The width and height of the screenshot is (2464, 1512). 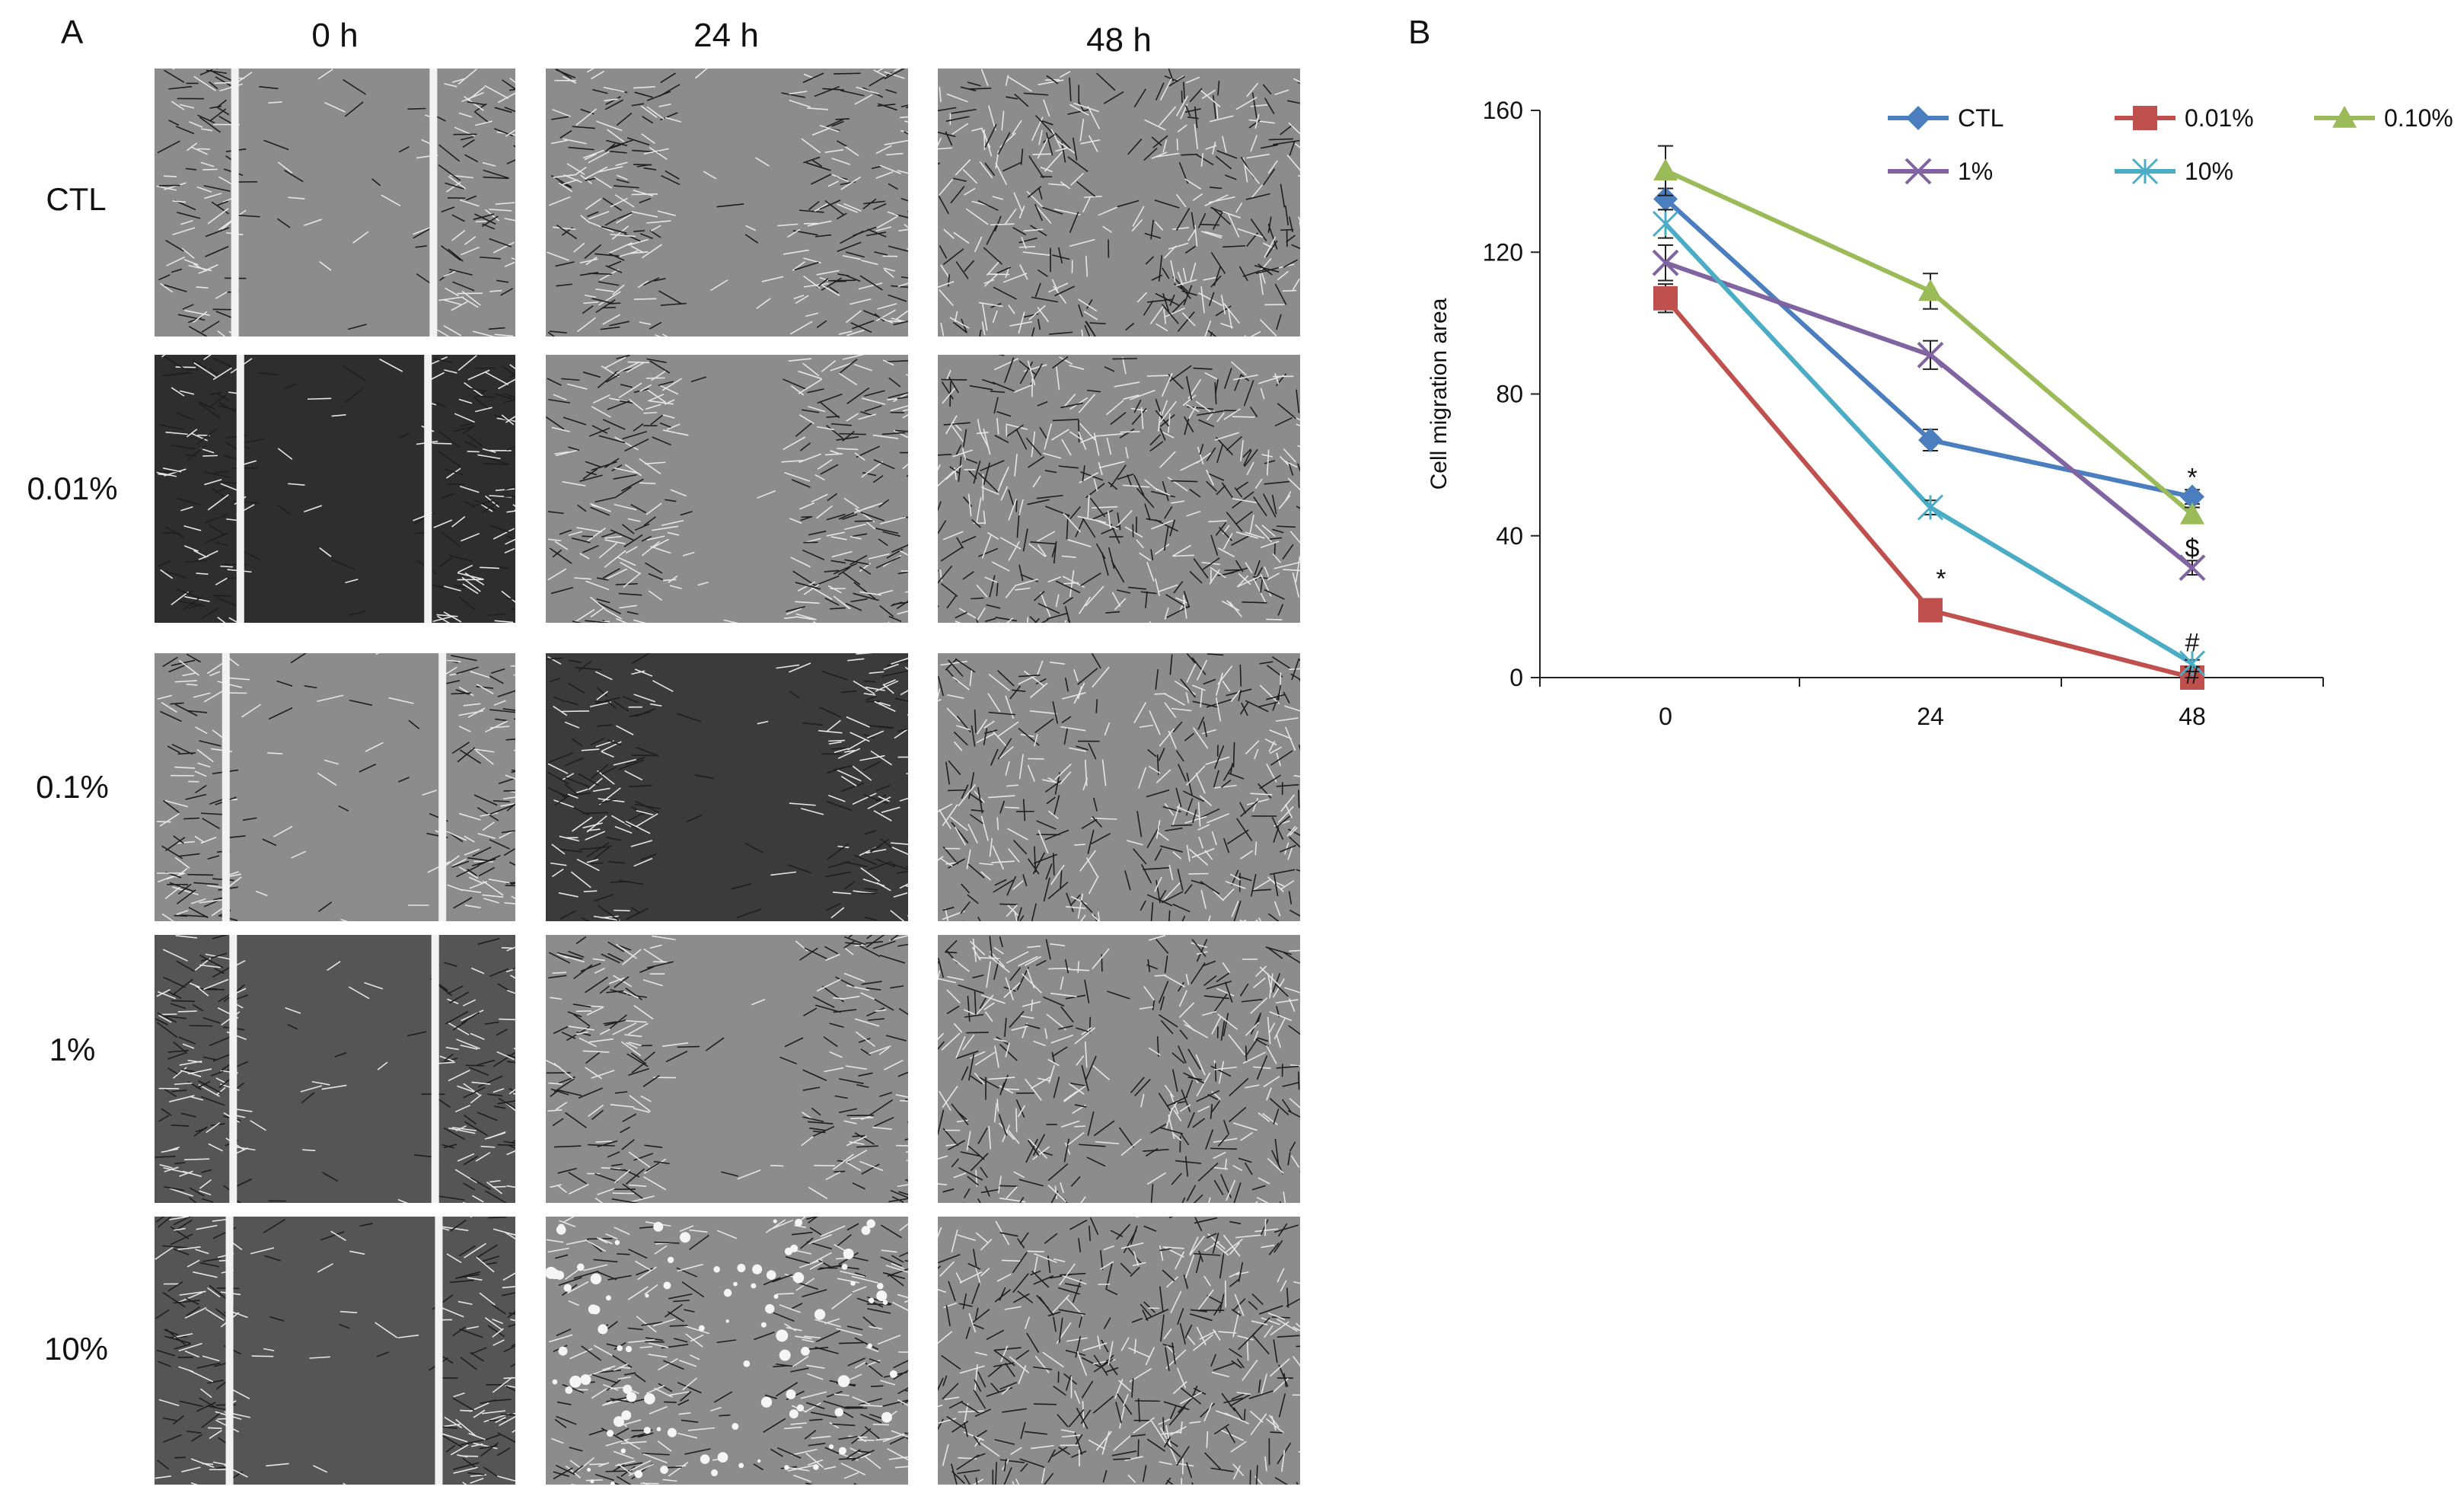 What do you see at coordinates (72, 787) in the screenshot?
I see `row-header-0-1: 0.1%` at bounding box center [72, 787].